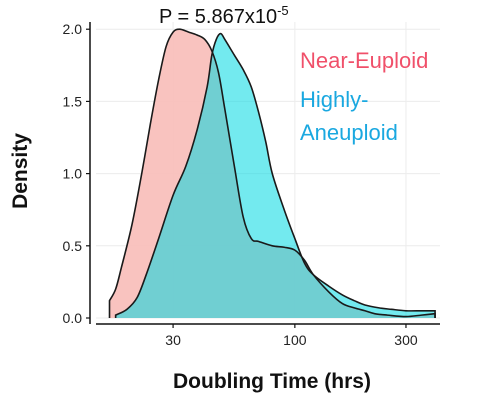  I want to click on y-tick-label-1: 0.5, so click(73, 246).